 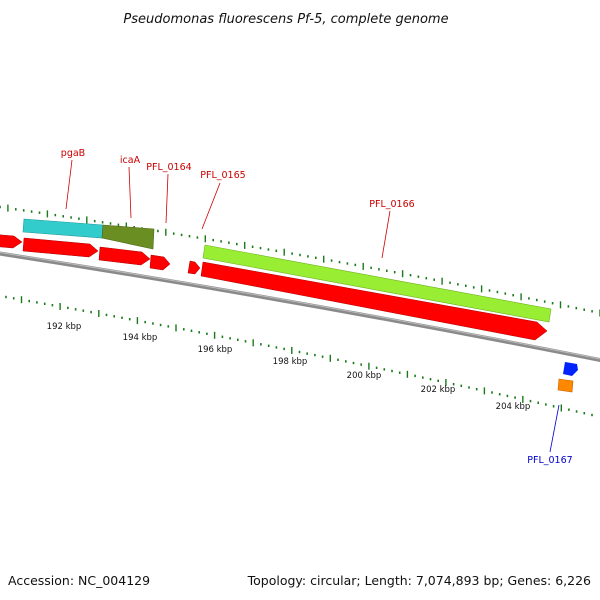 What do you see at coordinates (438, 390) in the screenshot?
I see `tick-label: 202 kbp` at bounding box center [438, 390].